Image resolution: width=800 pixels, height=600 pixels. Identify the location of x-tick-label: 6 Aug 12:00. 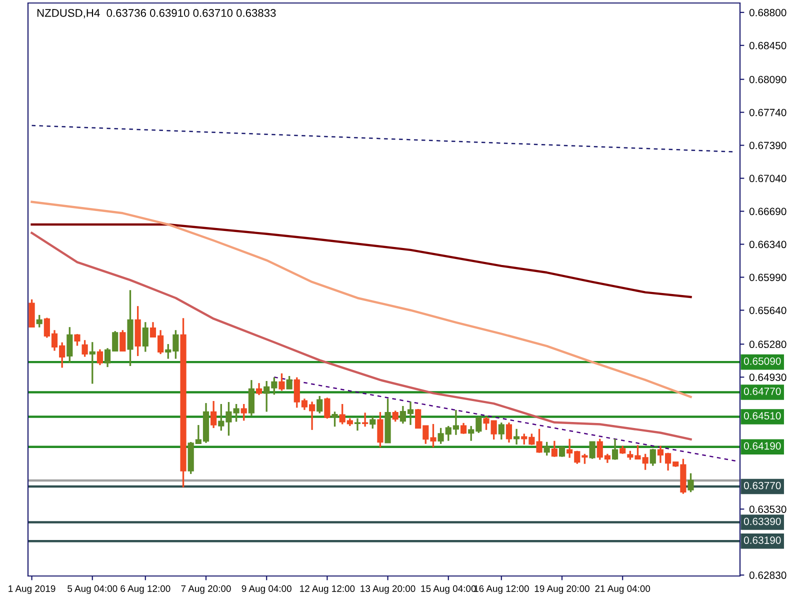
(145, 589).